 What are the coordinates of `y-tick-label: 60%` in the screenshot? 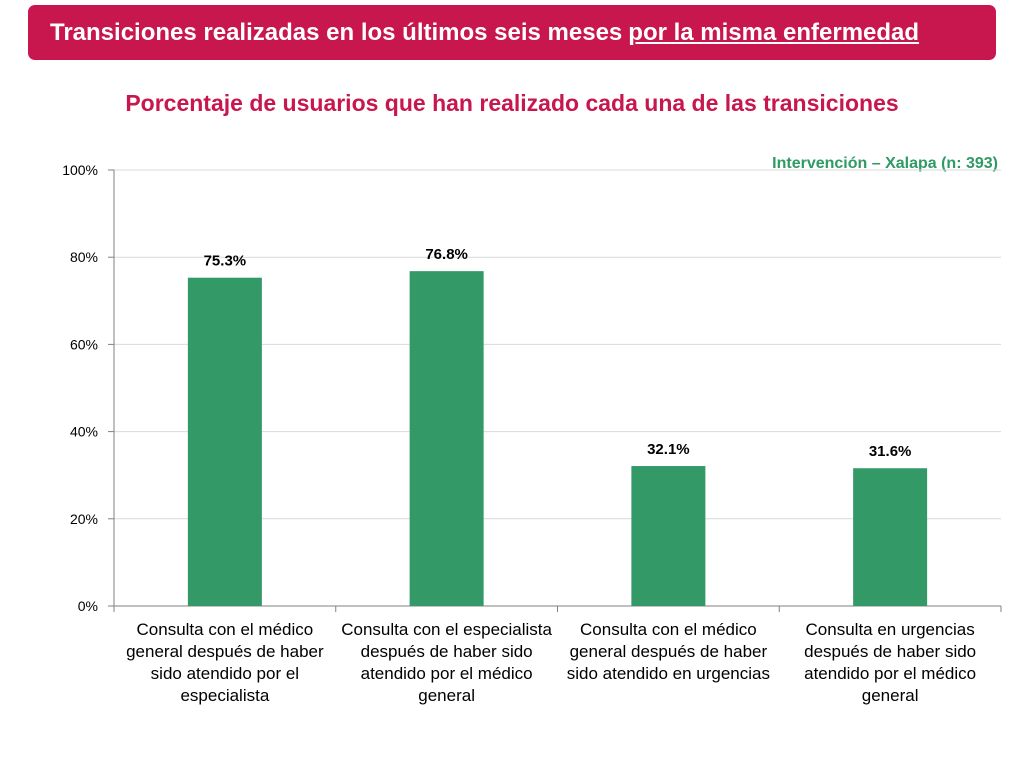 It's located at (84, 344).